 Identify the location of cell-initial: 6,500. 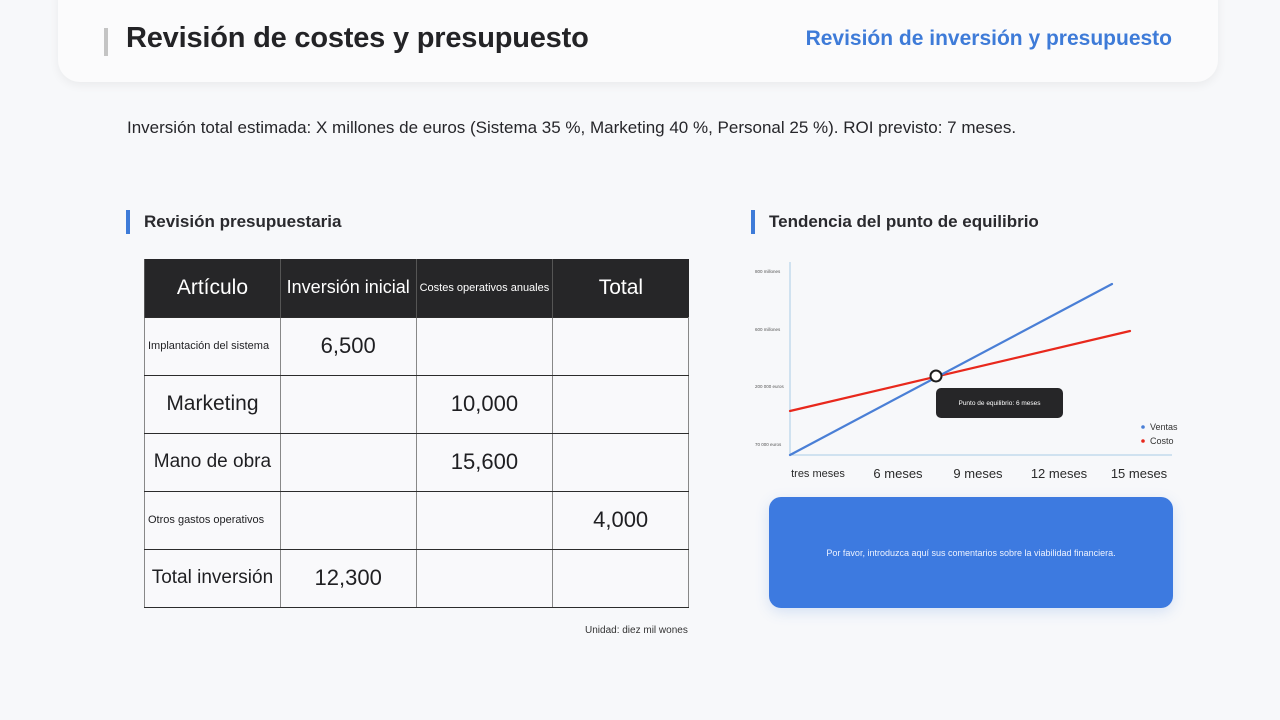
(348, 346).